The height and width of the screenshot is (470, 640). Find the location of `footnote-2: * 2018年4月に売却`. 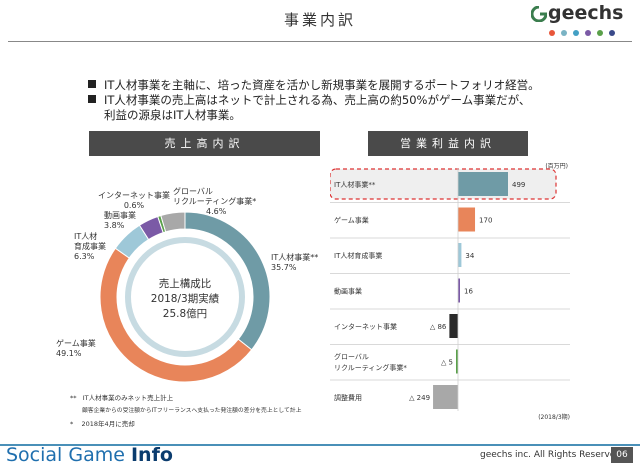

footnote-2: * 2018年4月に売却 is located at coordinates (102, 424).